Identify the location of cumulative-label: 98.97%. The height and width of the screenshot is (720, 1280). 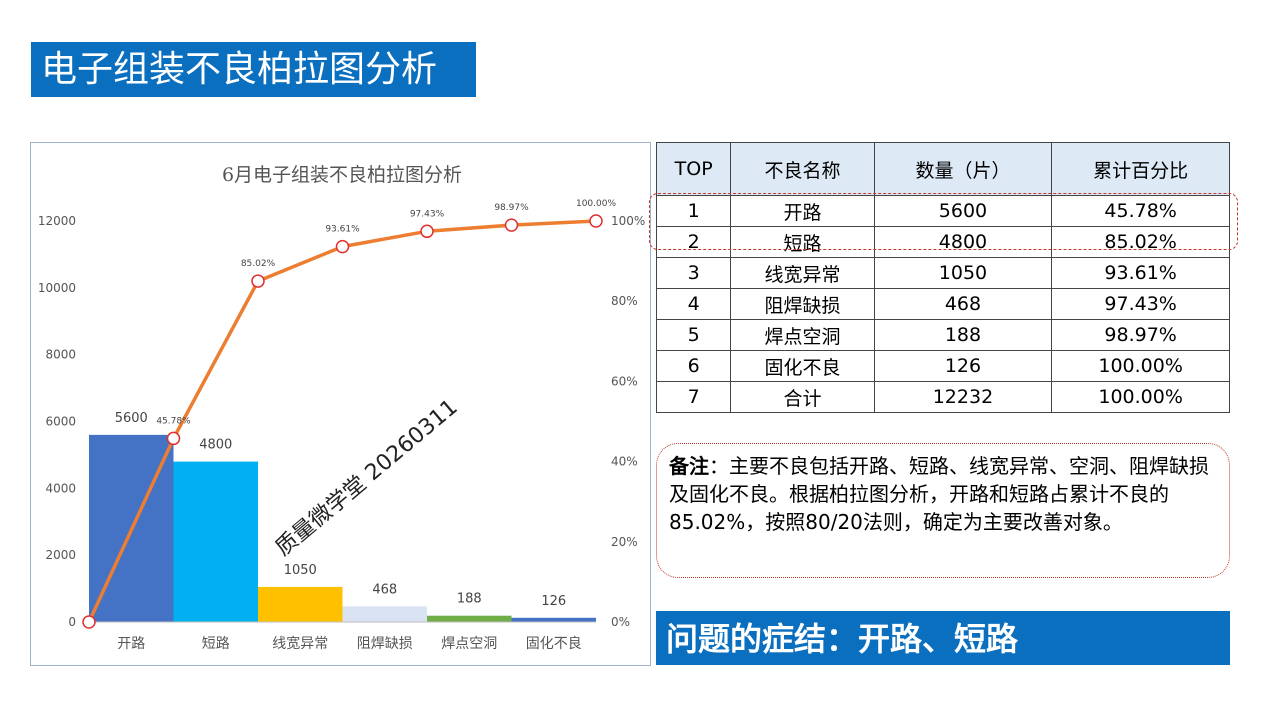
(511, 208).